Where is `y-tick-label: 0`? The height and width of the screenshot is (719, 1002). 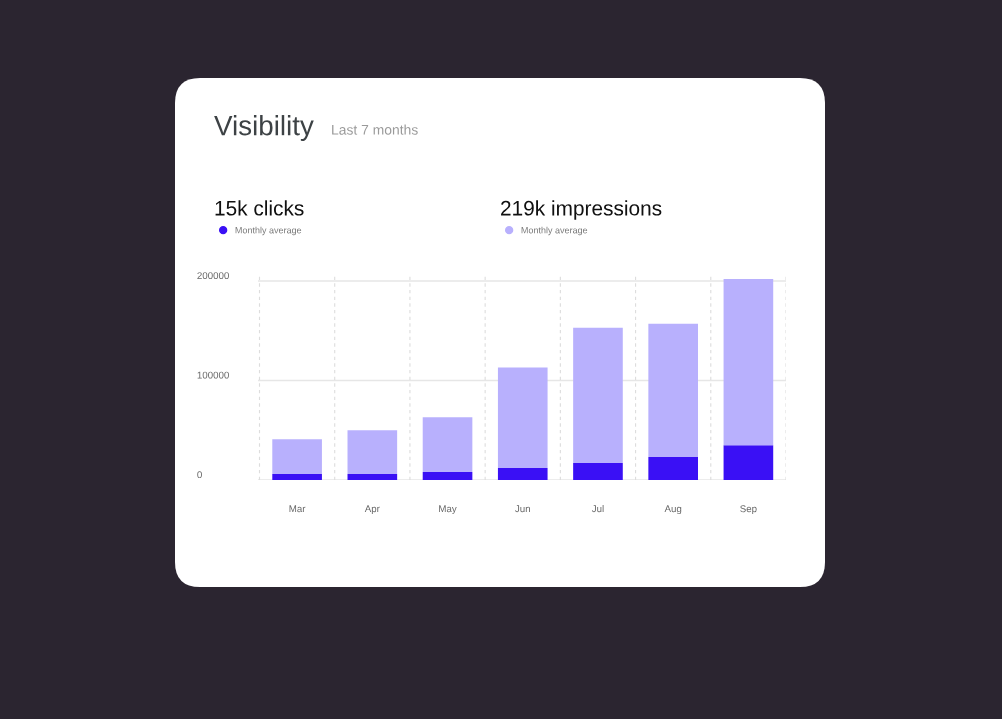 y-tick-label: 0 is located at coordinates (199, 475).